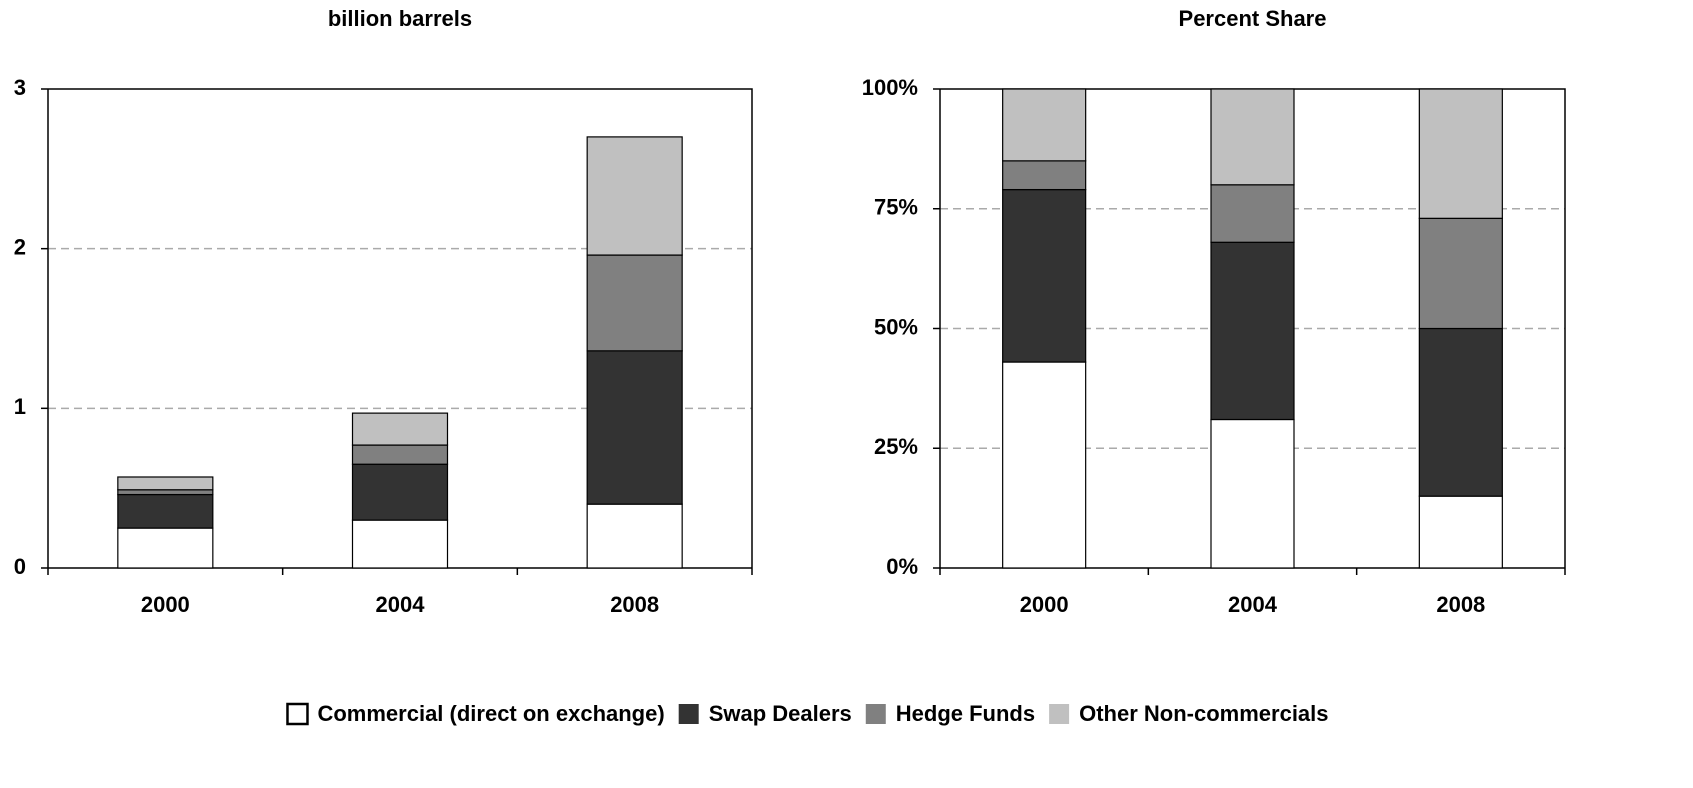 Image resolution: width=1693 pixels, height=788 pixels. I want to click on y-tick-label: 2, so click(20, 246).